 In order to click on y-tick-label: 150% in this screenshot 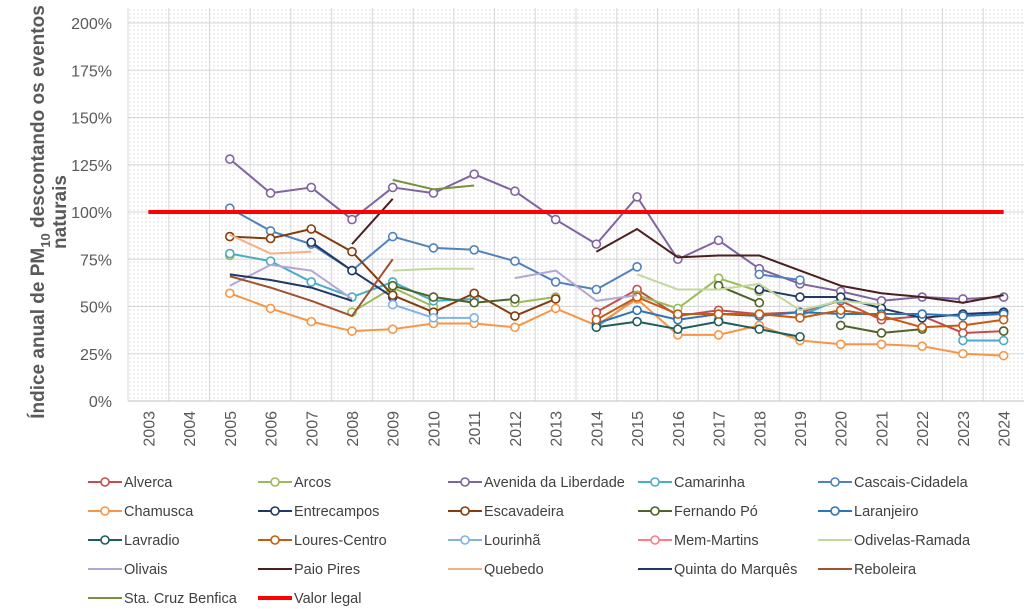, I will do `click(91, 119)`.